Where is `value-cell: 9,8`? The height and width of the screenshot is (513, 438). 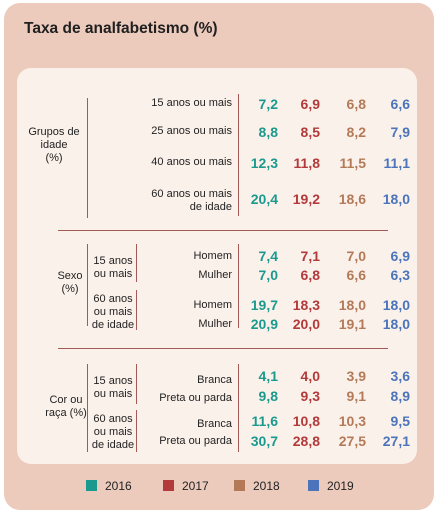 value-cell: 9,8 is located at coordinates (268, 396).